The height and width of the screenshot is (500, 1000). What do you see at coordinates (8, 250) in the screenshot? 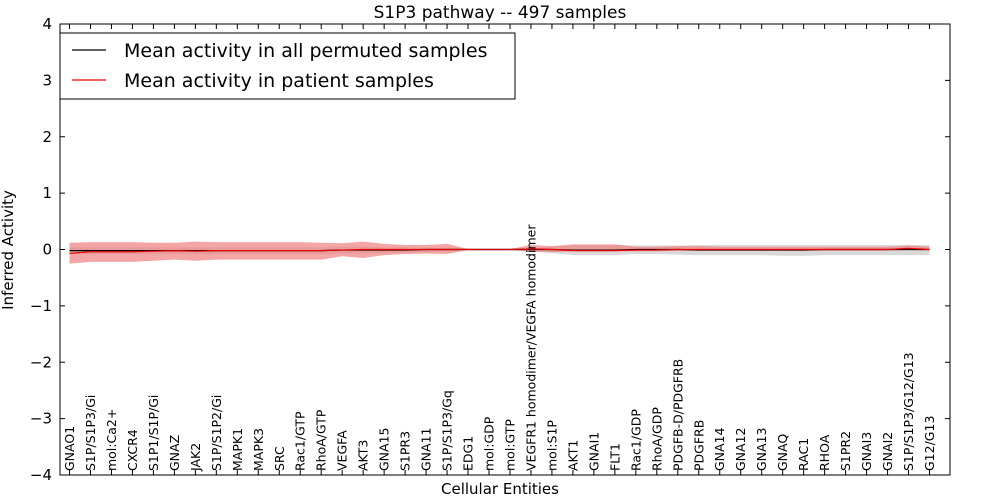
I see `y-axis-label: Inferred Activity` at bounding box center [8, 250].